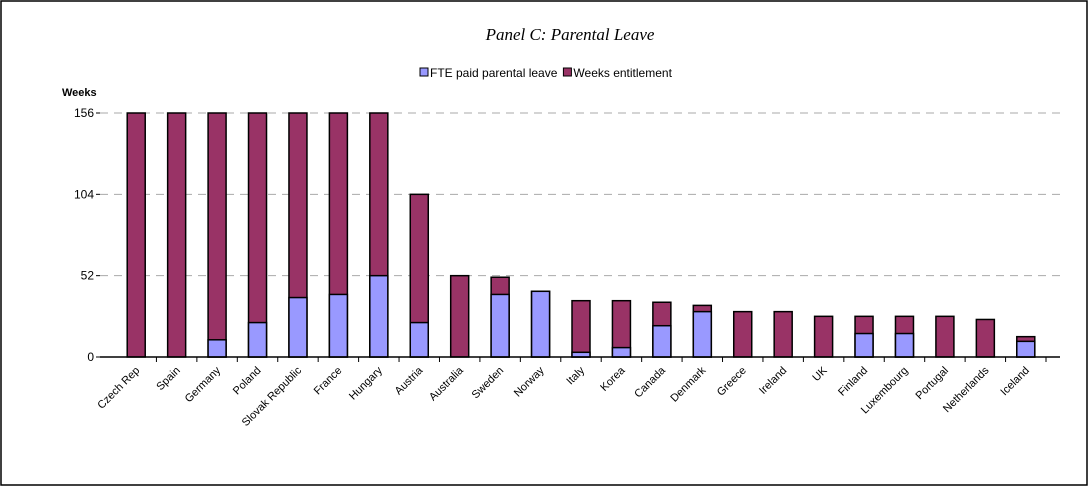 The image size is (1089, 487). Describe the element at coordinates (79, 93) in the screenshot. I see `y-axis-label: Weeks` at that location.